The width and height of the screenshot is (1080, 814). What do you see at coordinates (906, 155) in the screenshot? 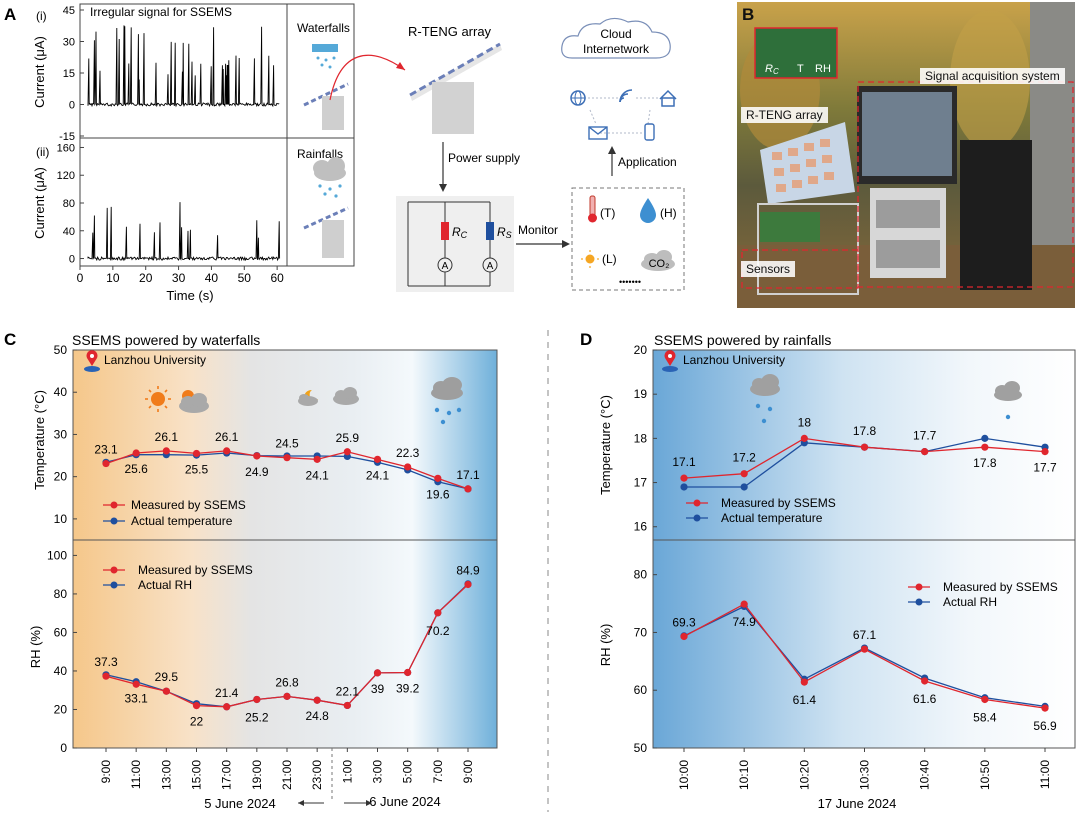
I see `photo-panel-b` at bounding box center [906, 155].